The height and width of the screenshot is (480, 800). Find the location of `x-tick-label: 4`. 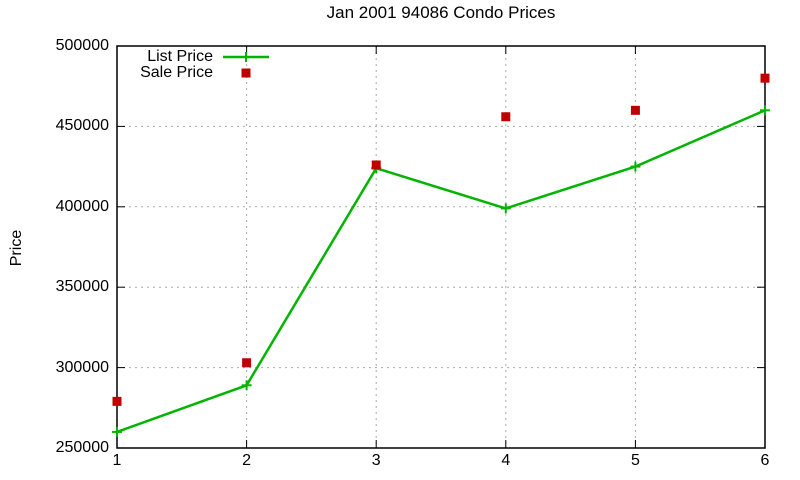

x-tick-label: 4 is located at coordinates (506, 460).